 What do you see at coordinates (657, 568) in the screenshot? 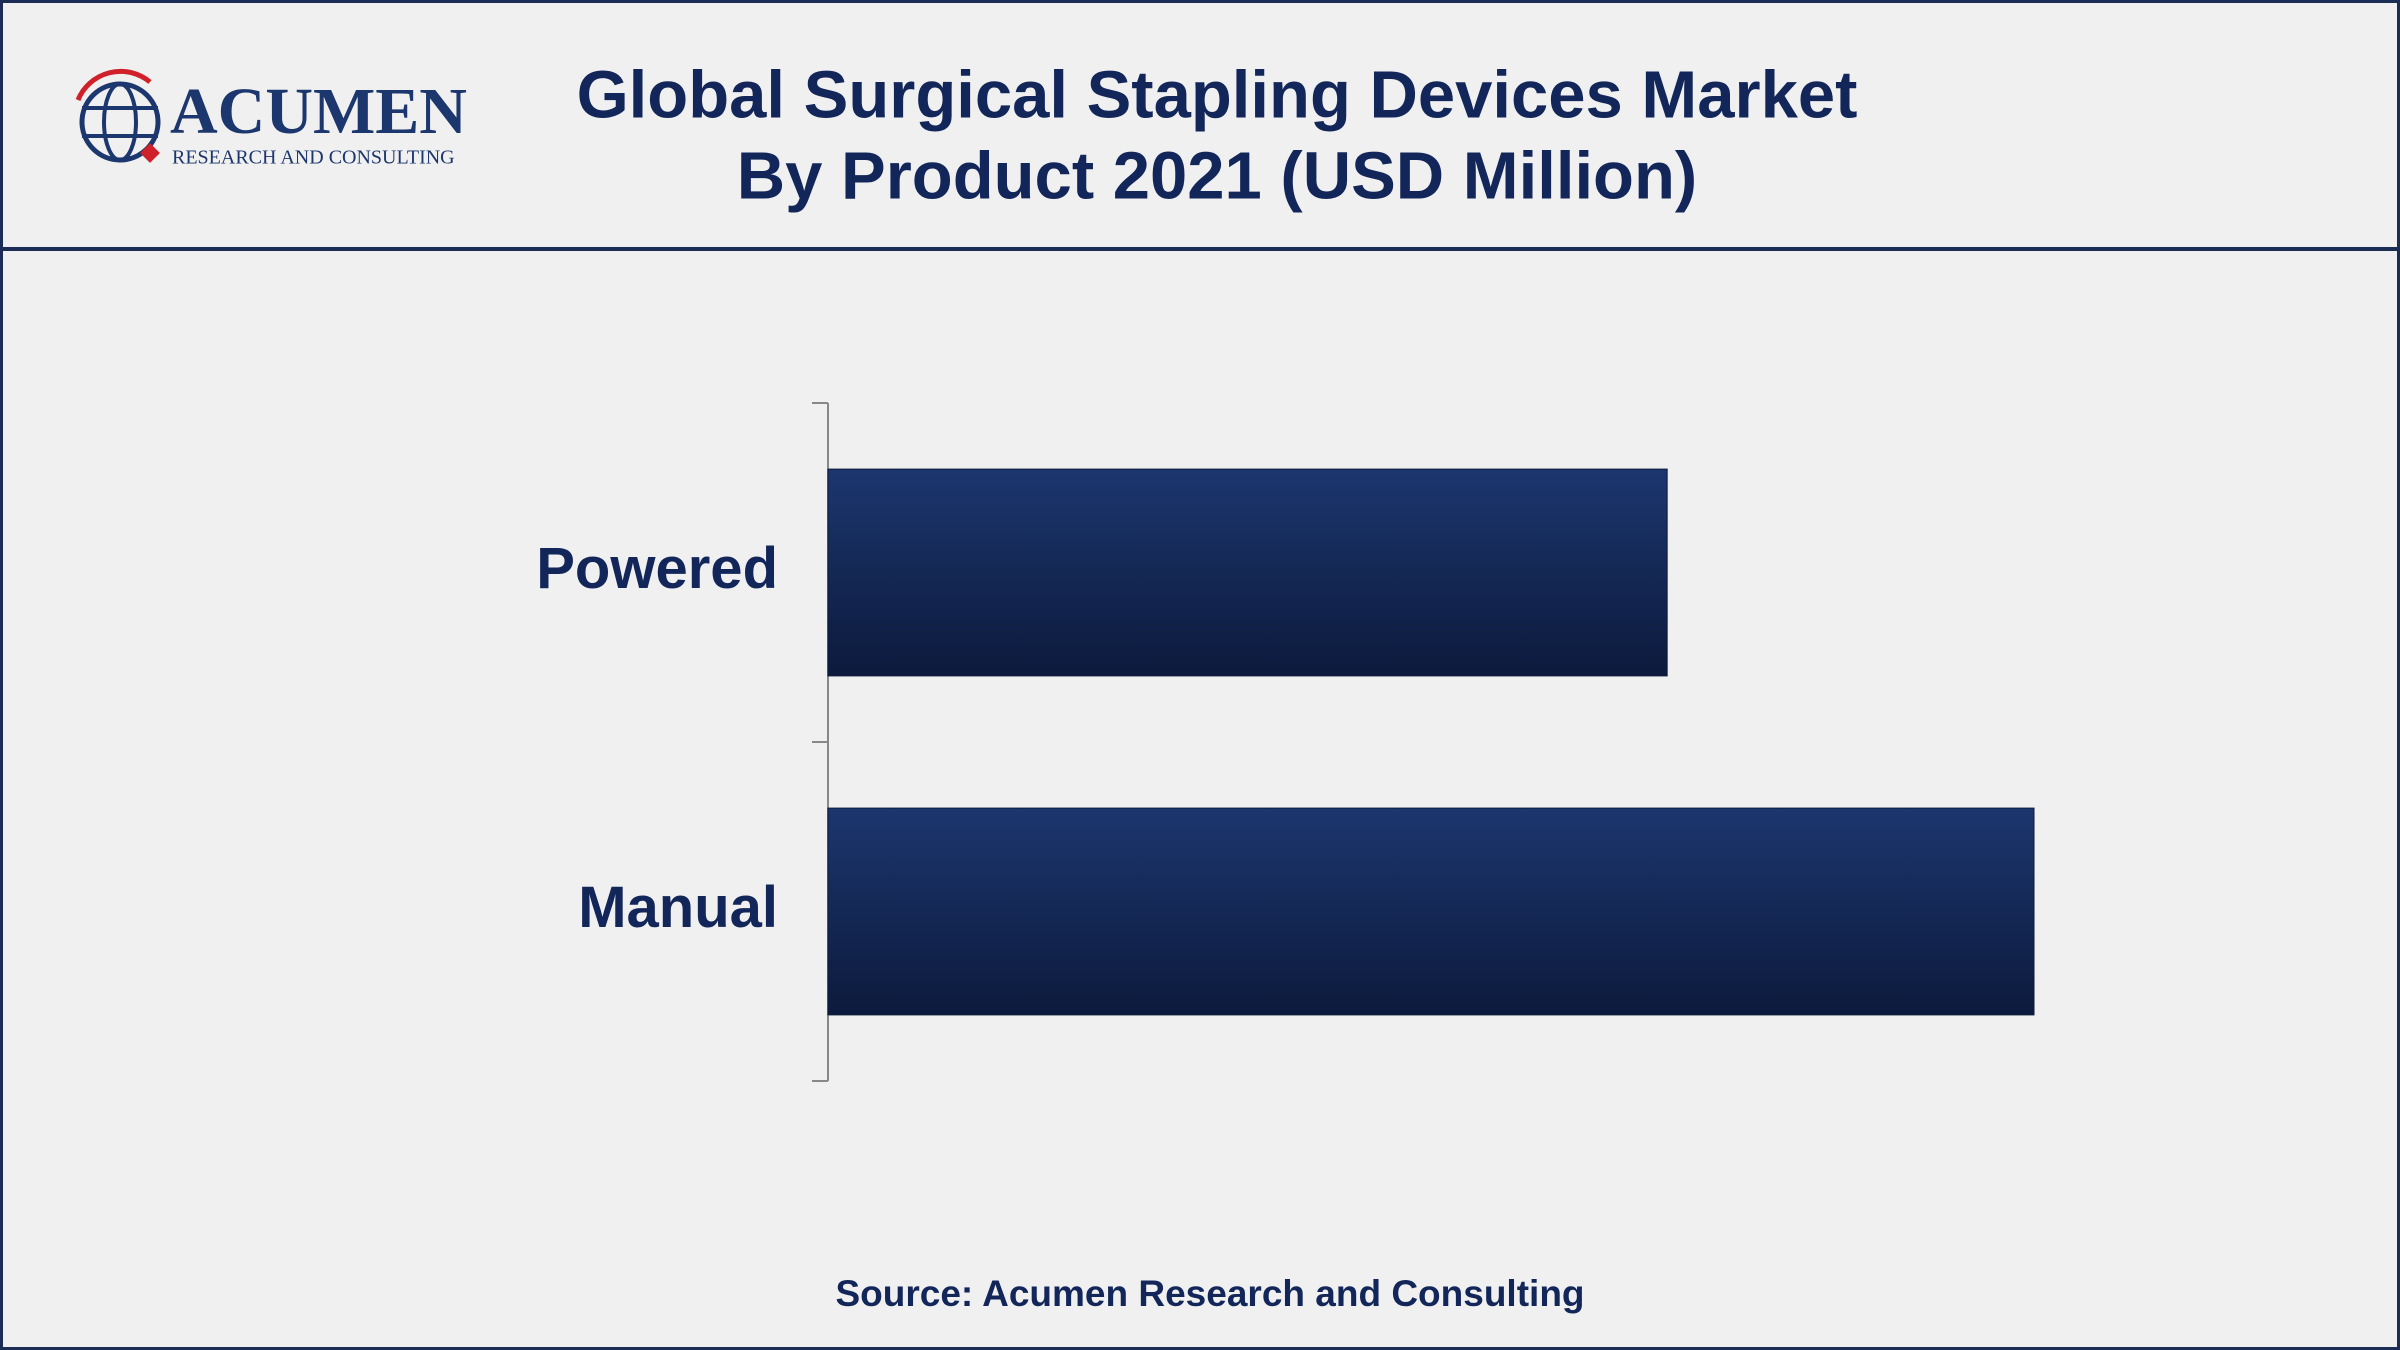
I see `category-label: Powered` at bounding box center [657, 568].